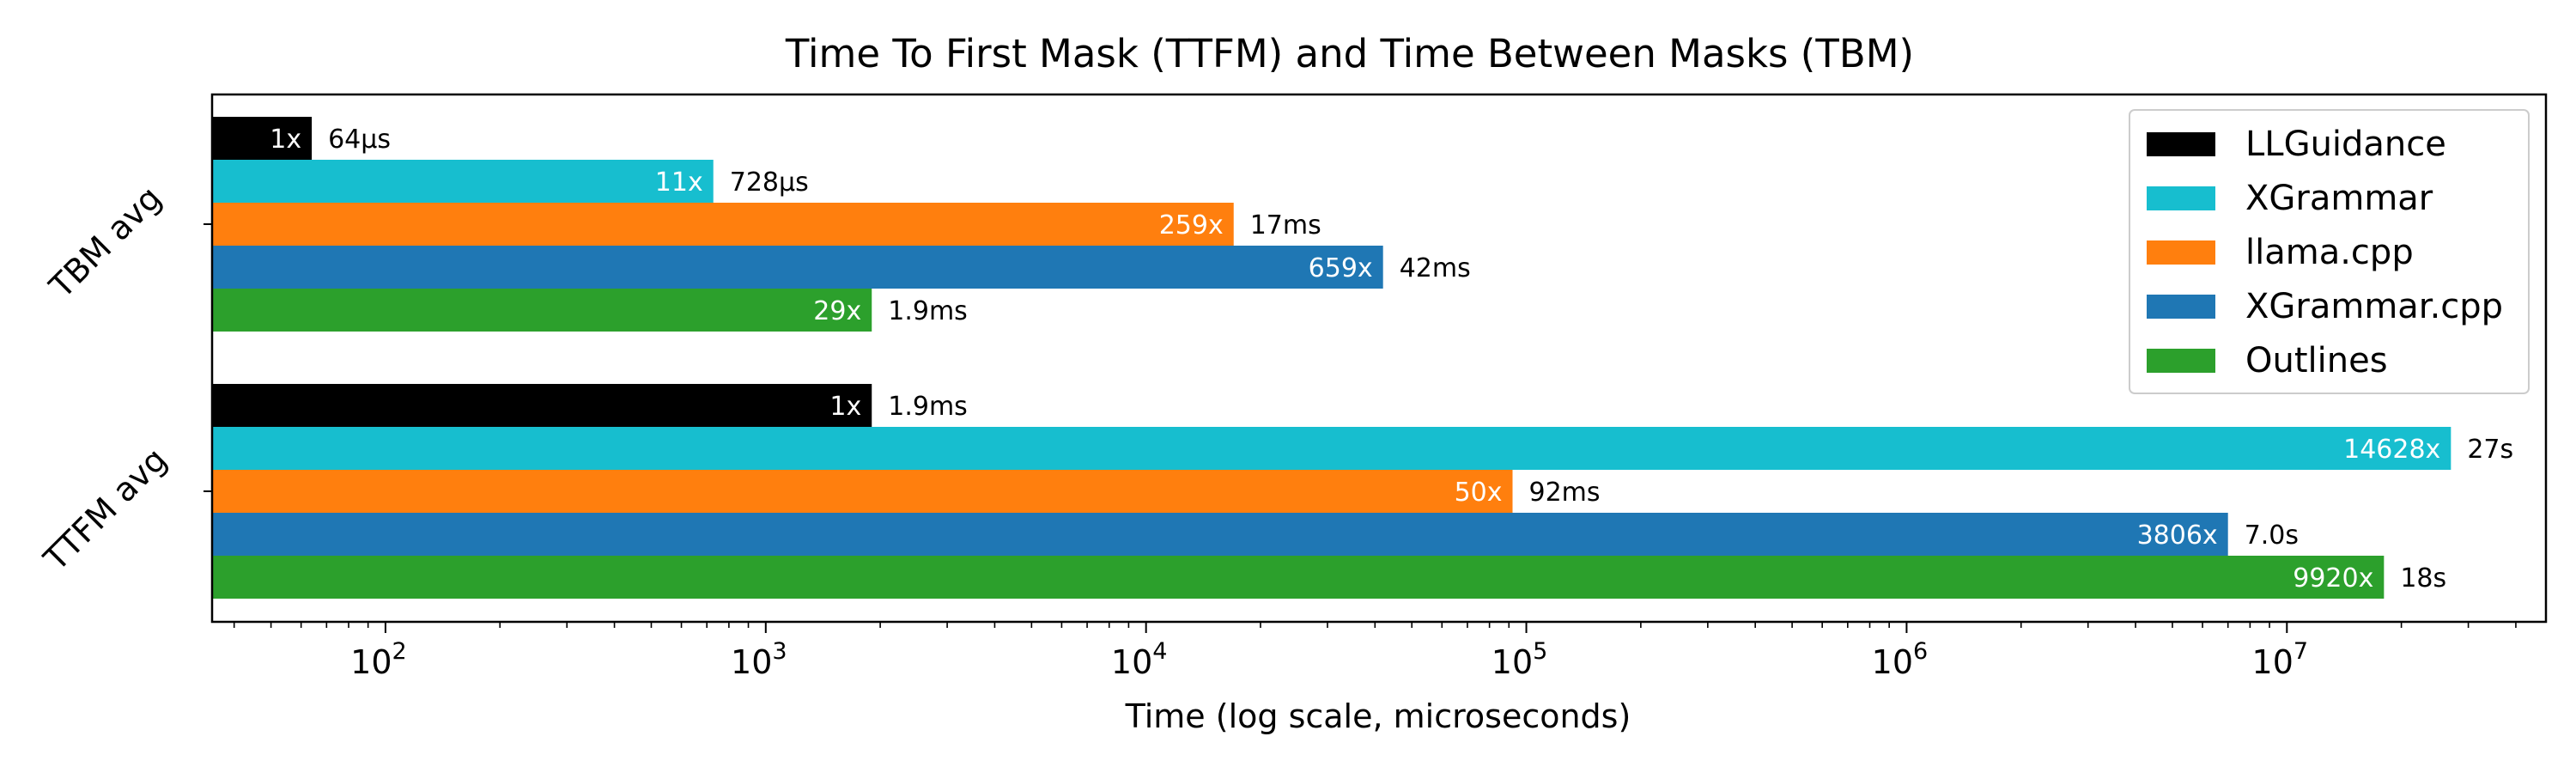  What do you see at coordinates (1540, 652) in the screenshot?
I see `x-tick-exponent: 5` at bounding box center [1540, 652].